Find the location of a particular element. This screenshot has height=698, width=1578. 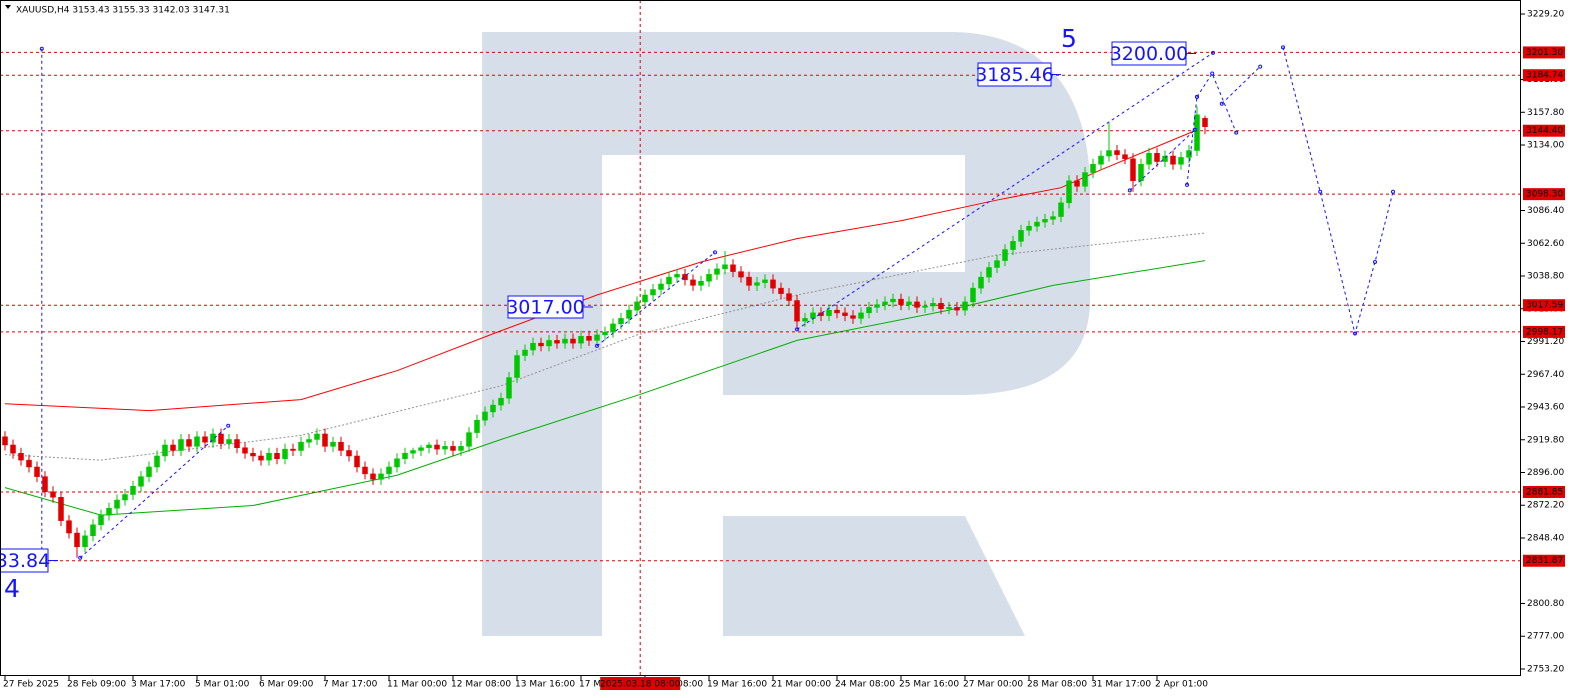

level-label: 2998.17 is located at coordinates (1544, 332).